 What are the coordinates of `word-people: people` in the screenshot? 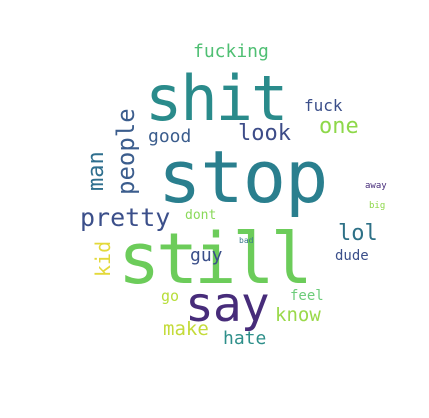 It's located at (126, 151).